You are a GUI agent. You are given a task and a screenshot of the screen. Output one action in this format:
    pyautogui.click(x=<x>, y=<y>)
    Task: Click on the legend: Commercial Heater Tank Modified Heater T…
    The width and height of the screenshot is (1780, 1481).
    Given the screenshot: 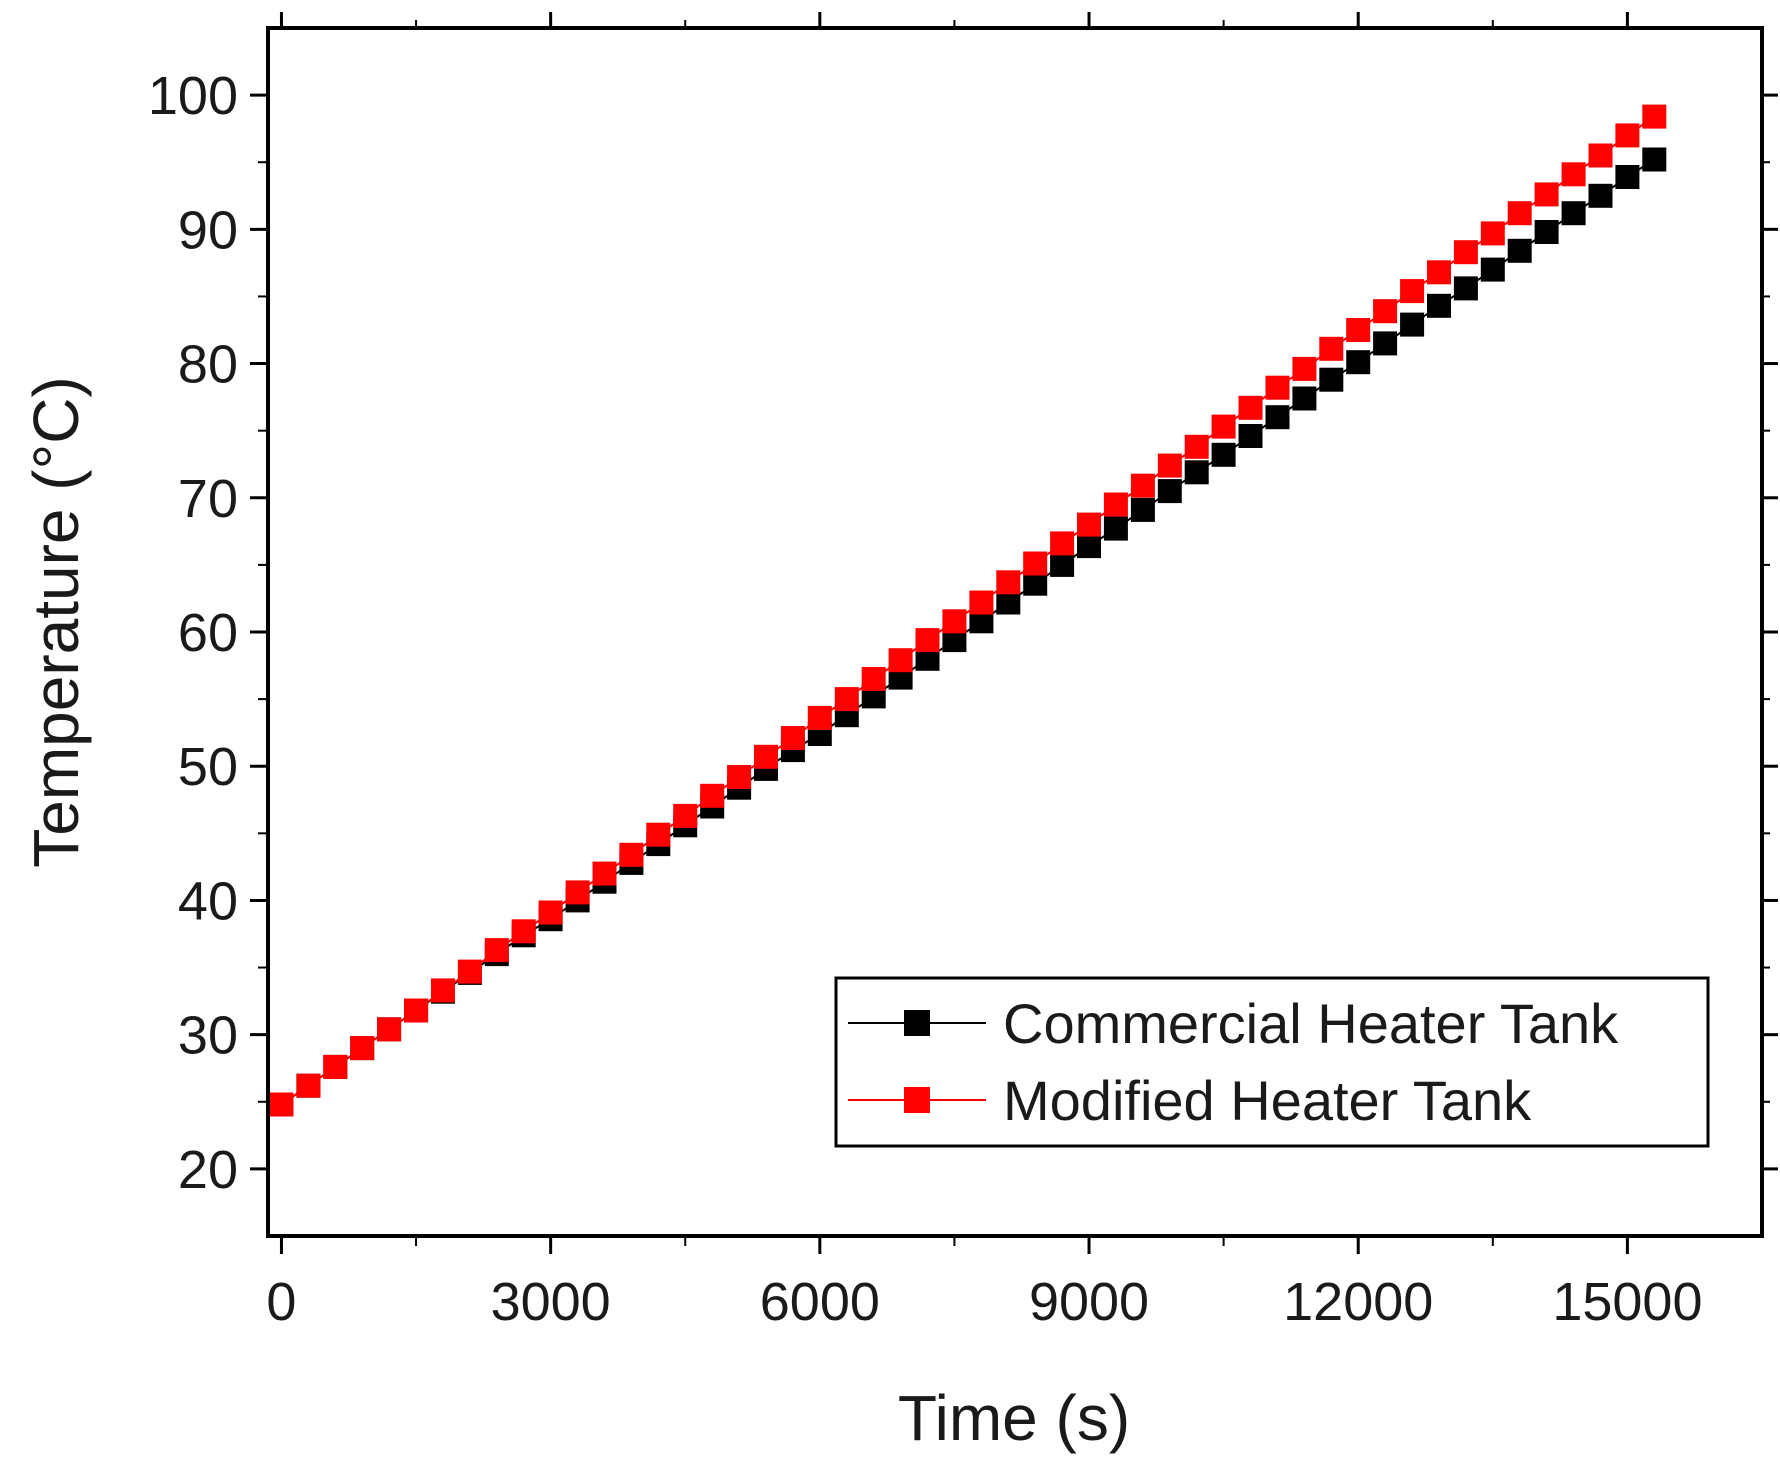 What is the action you would take?
    pyautogui.click(x=1272, y=1062)
    